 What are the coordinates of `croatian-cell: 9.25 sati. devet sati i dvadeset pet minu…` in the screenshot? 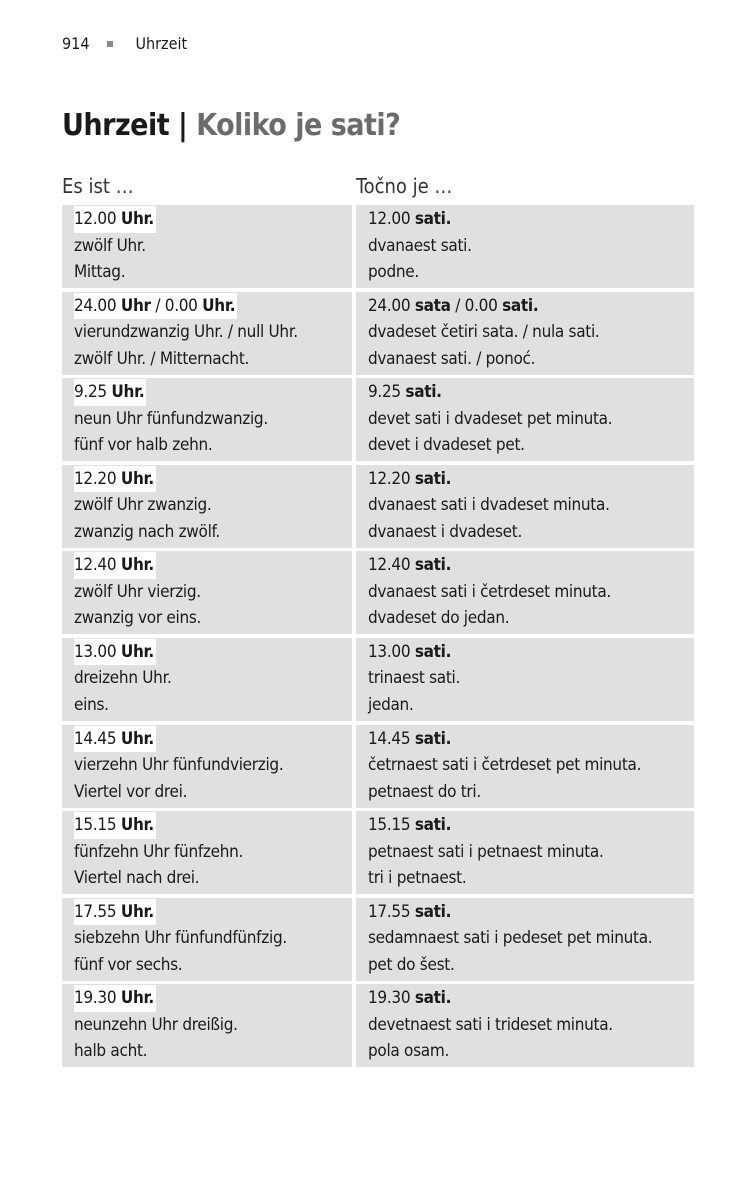 It's located at (525, 420).